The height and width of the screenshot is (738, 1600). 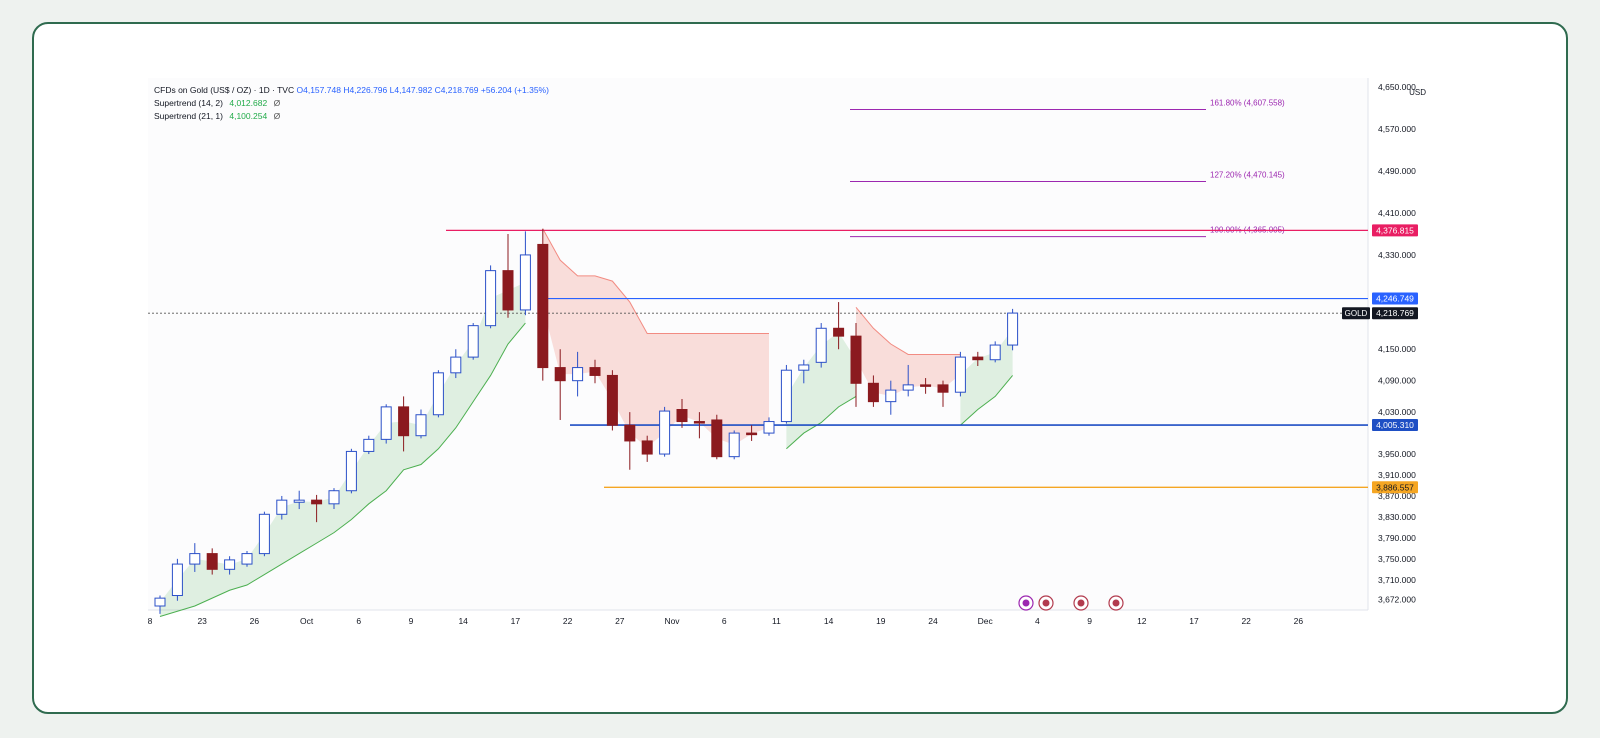 What do you see at coordinates (307, 621) in the screenshot?
I see `x-tick-label: Oct` at bounding box center [307, 621].